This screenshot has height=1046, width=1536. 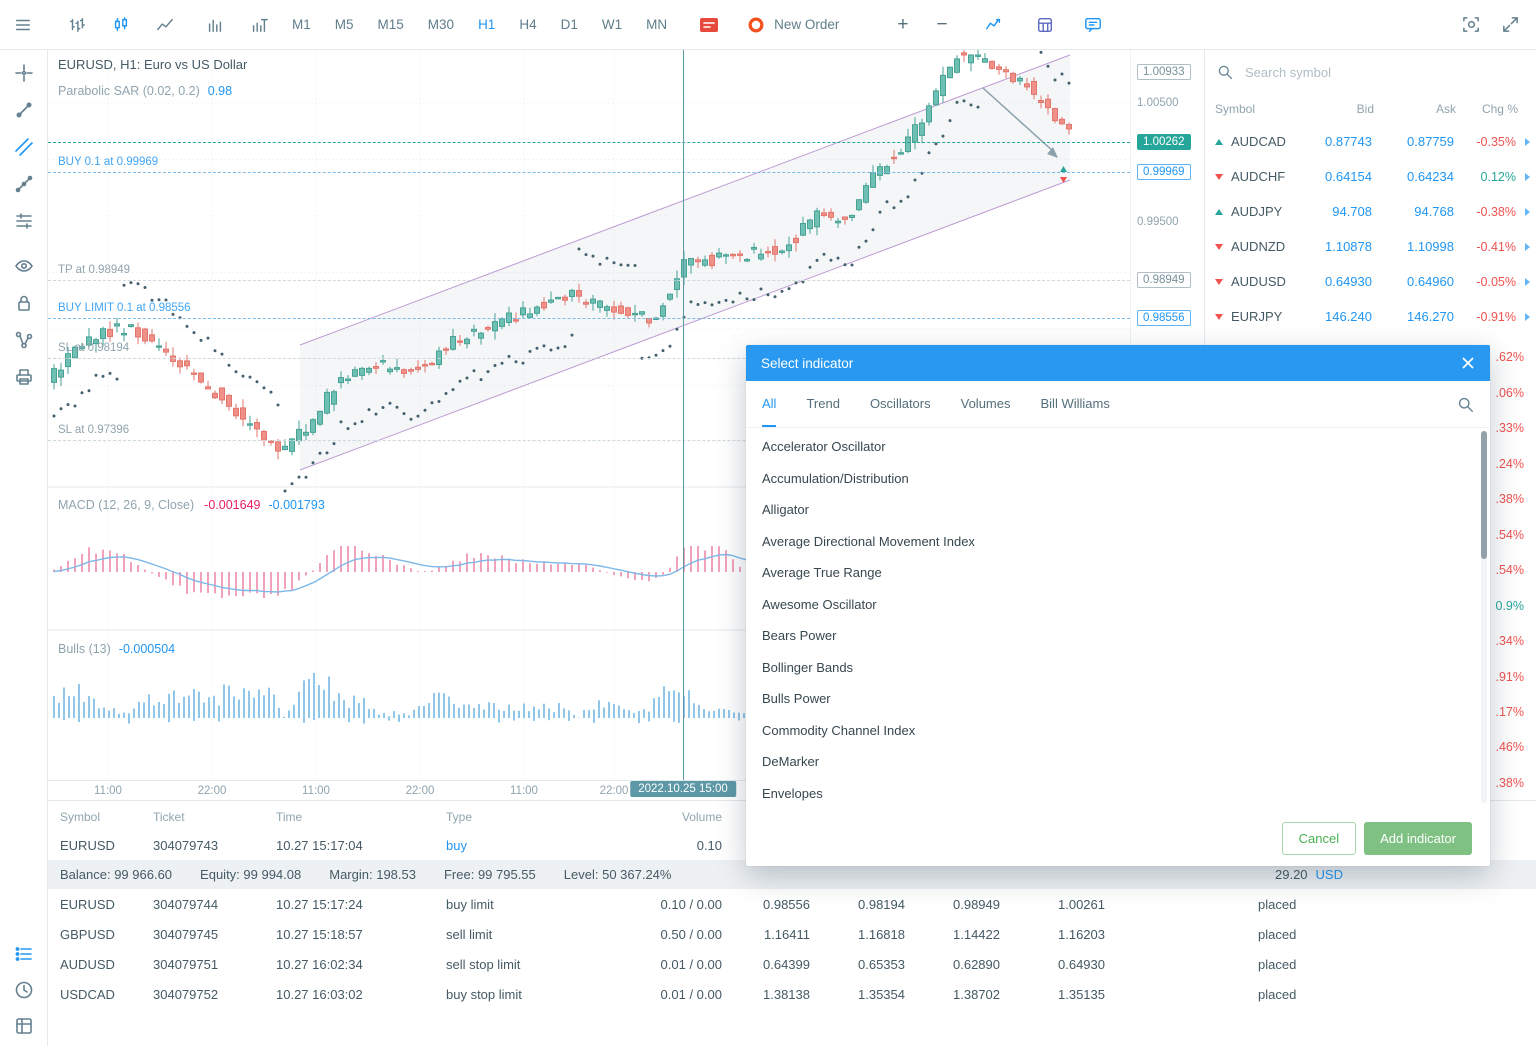 What do you see at coordinates (215, 25) in the screenshot?
I see `histogram-icon` at bounding box center [215, 25].